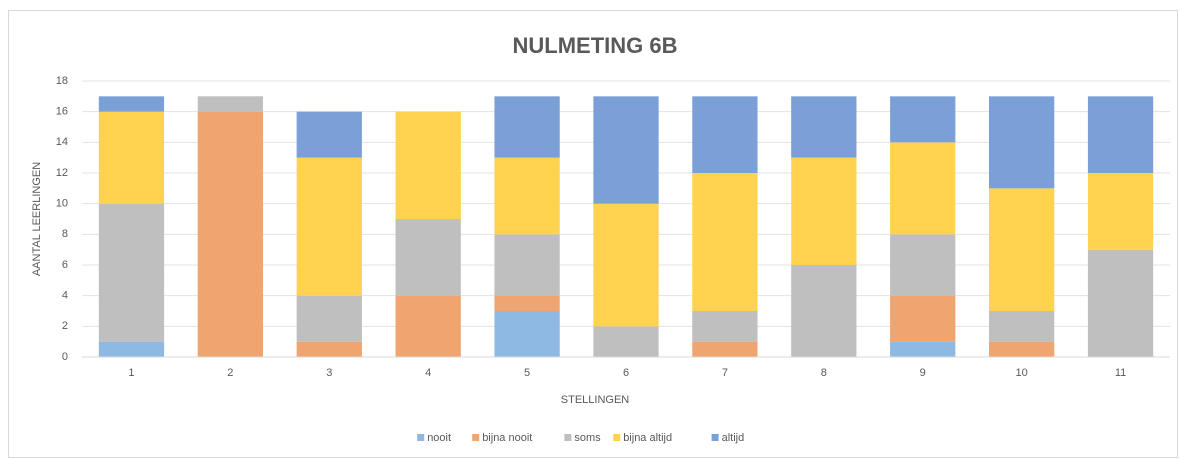 Image resolution: width=1180 pixels, height=459 pixels. What do you see at coordinates (587, 438) in the screenshot?
I see `legend-label: soms` at bounding box center [587, 438].